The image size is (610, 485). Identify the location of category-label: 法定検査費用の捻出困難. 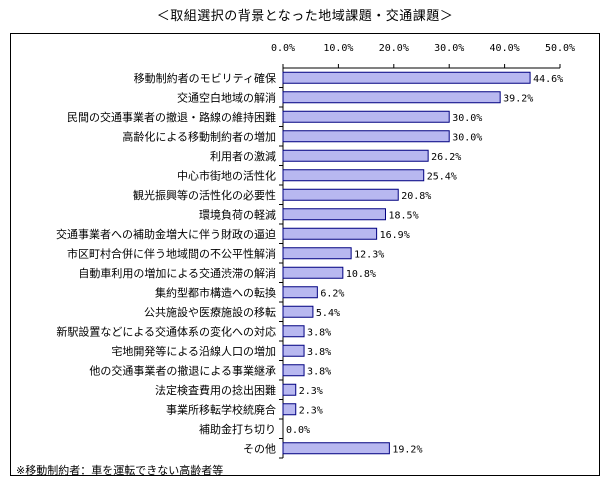
(215, 390).